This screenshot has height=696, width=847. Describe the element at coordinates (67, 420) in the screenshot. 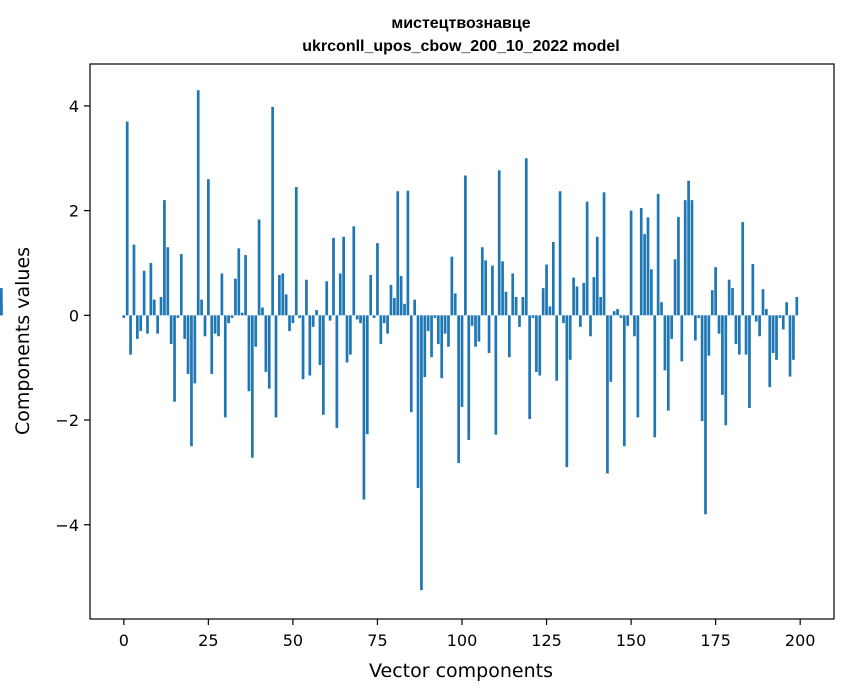

I see `y-tick-label: −2` at that location.